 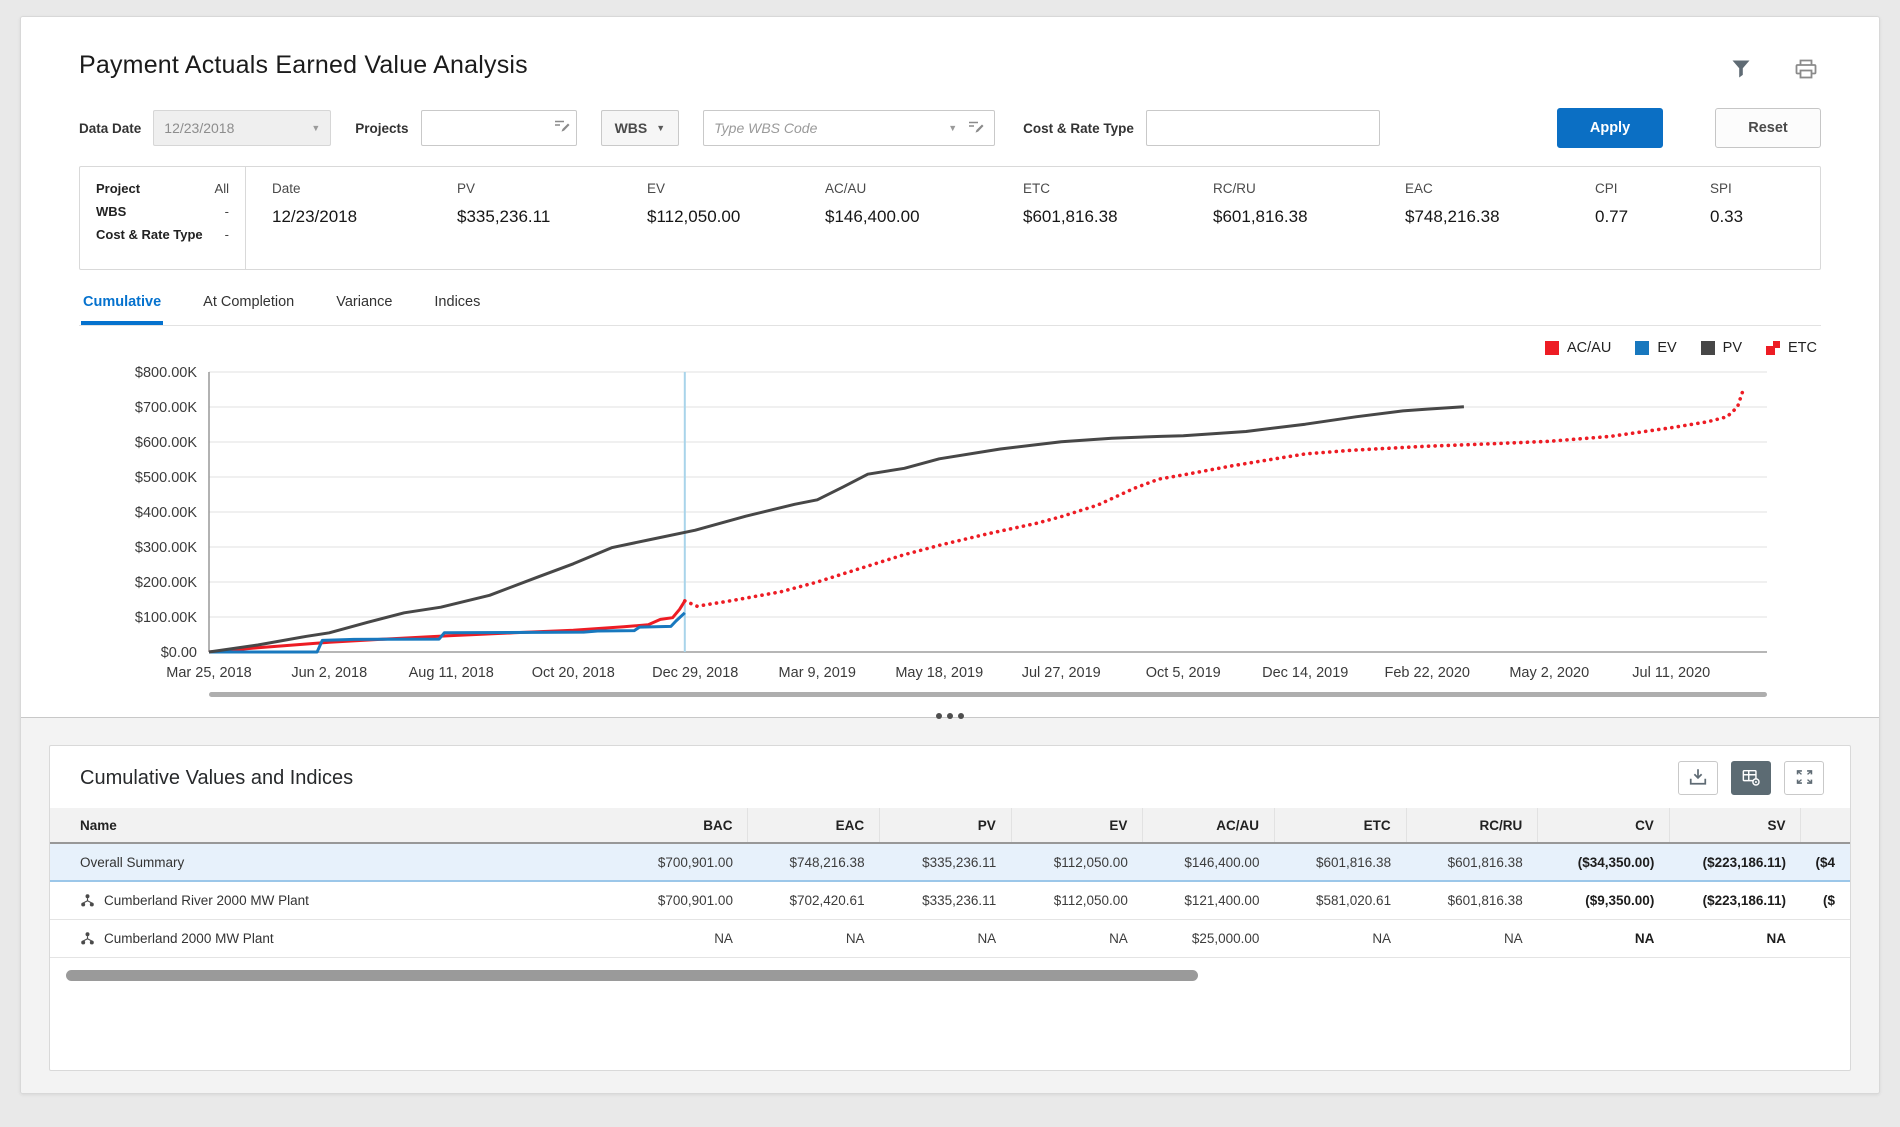 I want to click on cell-acau: $25,000.00, so click(x=1208, y=938).